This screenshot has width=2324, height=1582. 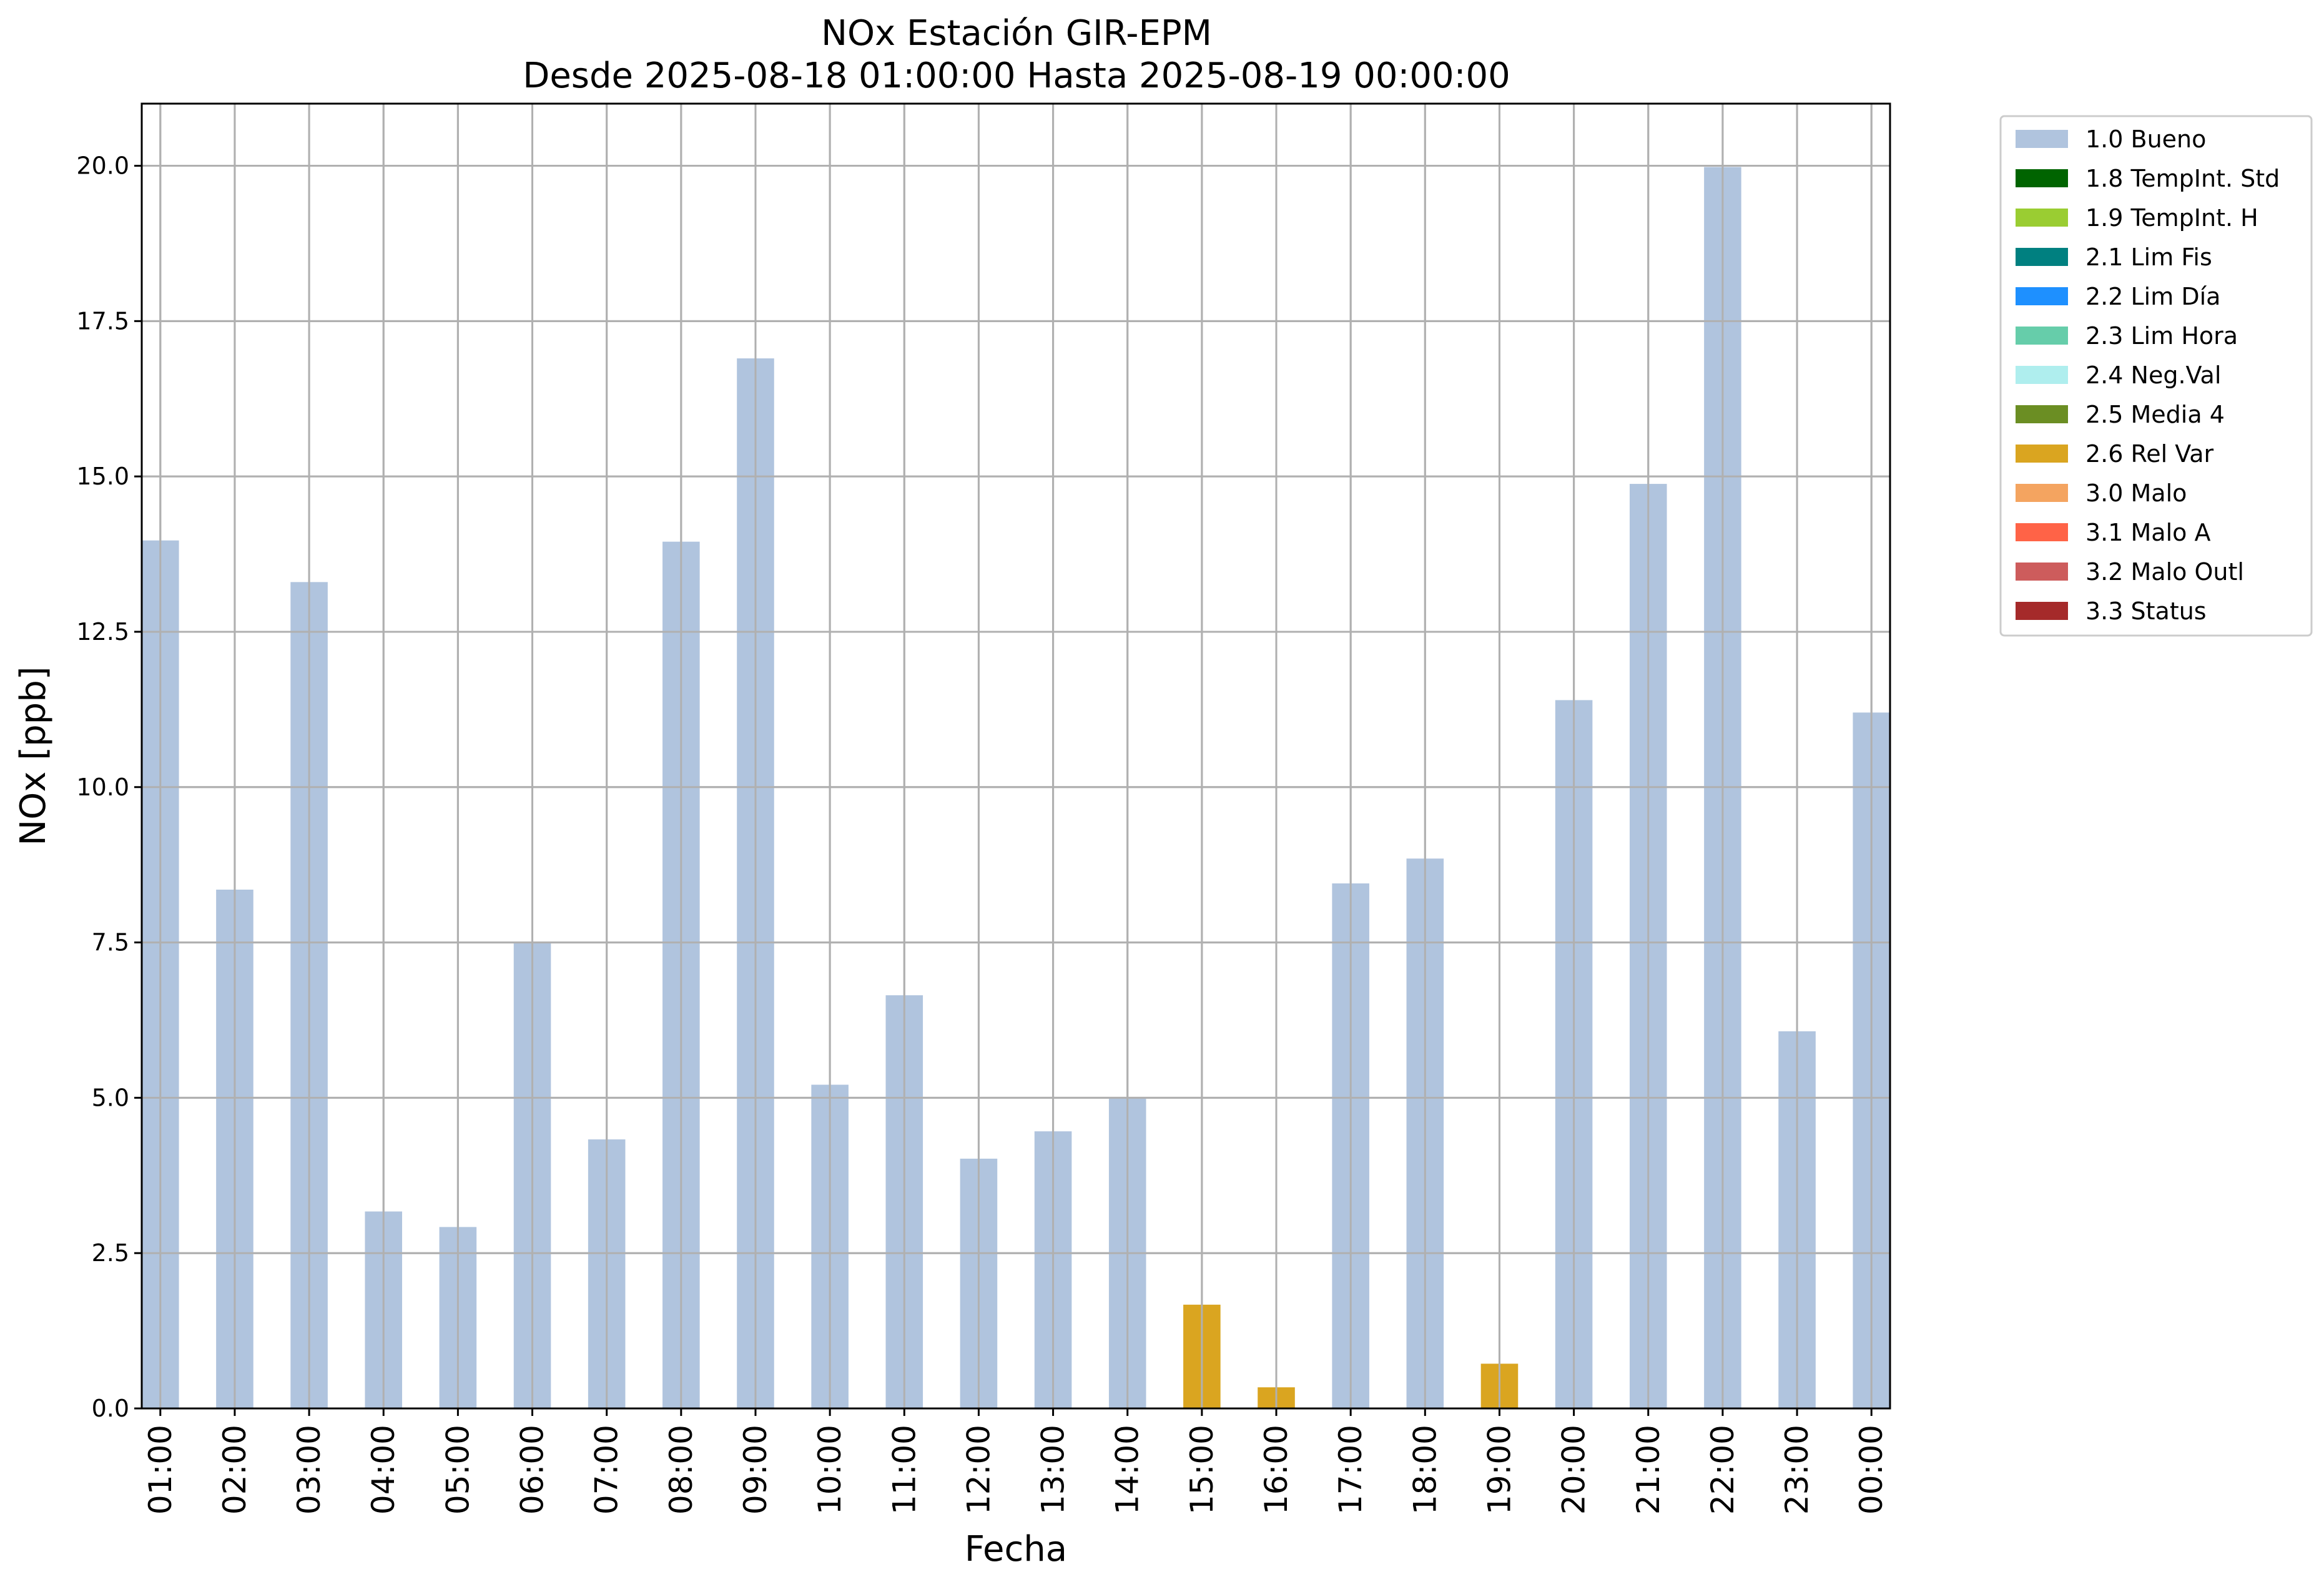 What do you see at coordinates (2146, 611) in the screenshot?
I see `legend-entry: 3.3 Status` at bounding box center [2146, 611].